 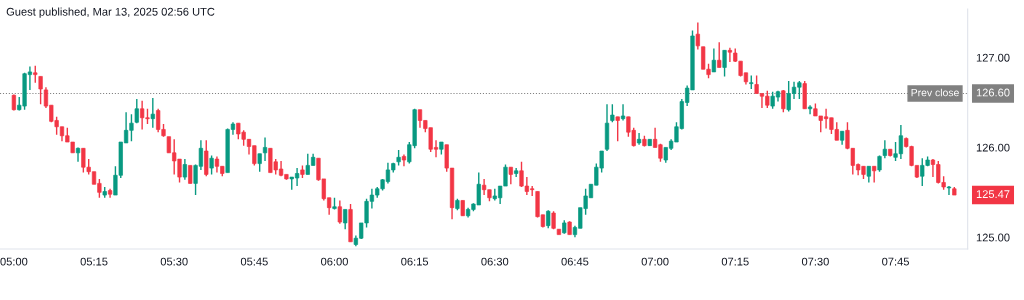 What do you see at coordinates (94, 261) in the screenshot?
I see `x-tick-label: 05:15` at bounding box center [94, 261].